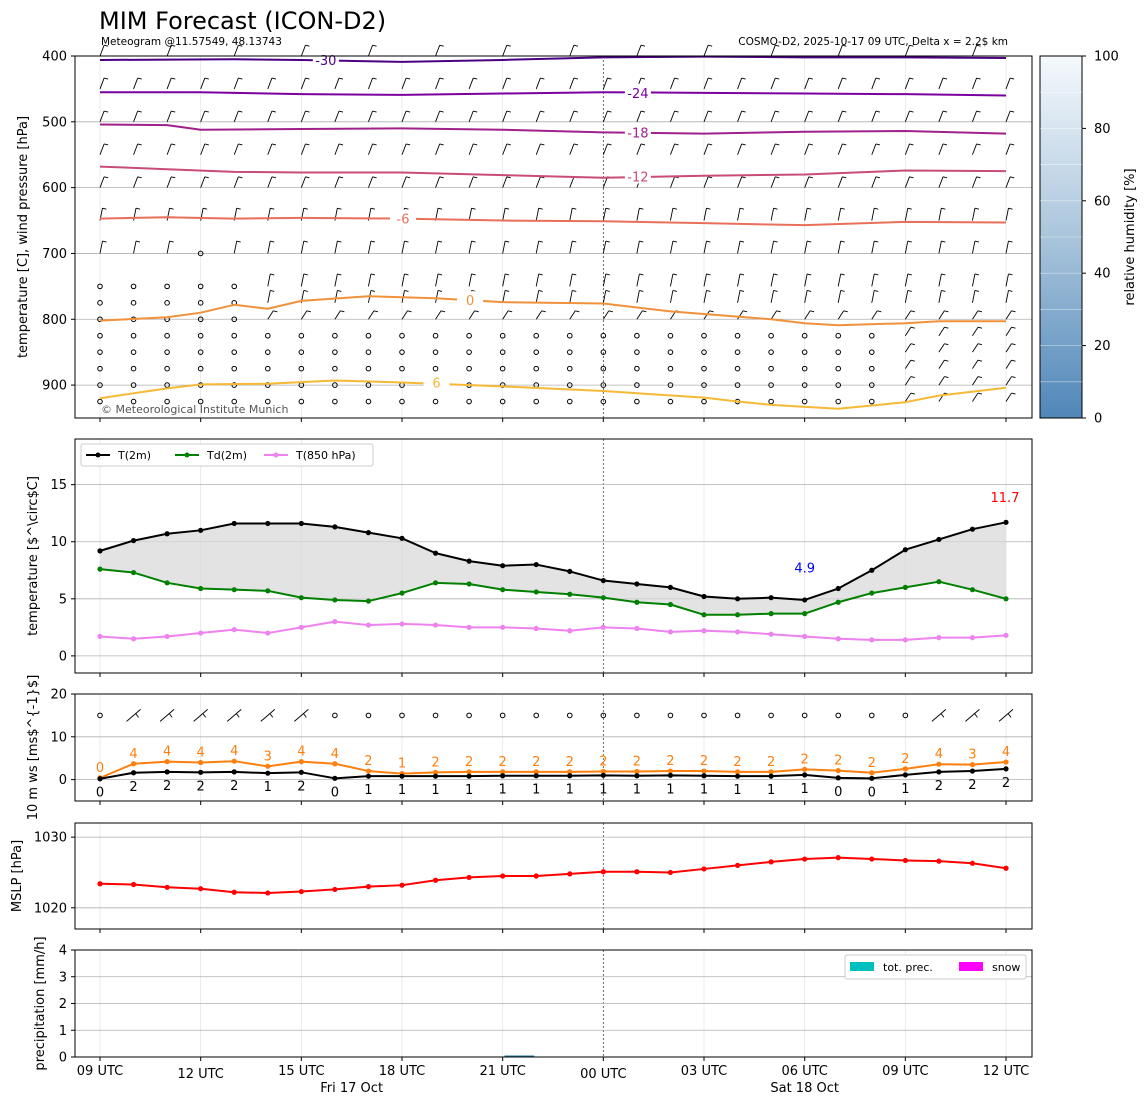  What do you see at coordinates (637, 133) in the screenshot?
I see `isotherm-label: -18` at bounding box center [637, 133].